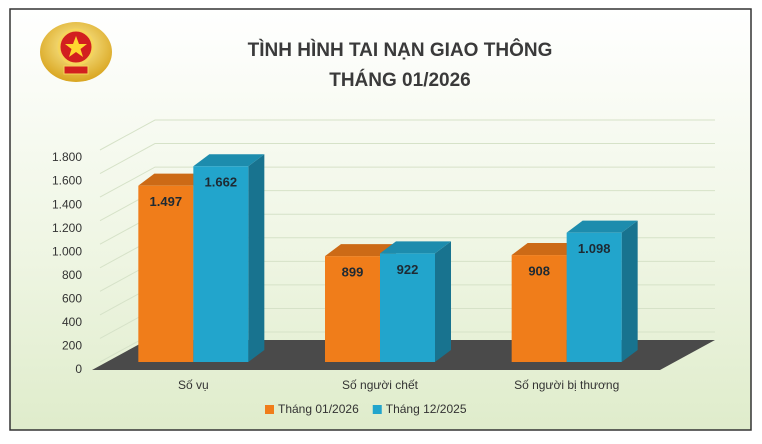 The height and width of the screenshot is (444, 762). Describe the element at coordinates (408, 269) in the screenshot. I see `value-label: 922` at that location.